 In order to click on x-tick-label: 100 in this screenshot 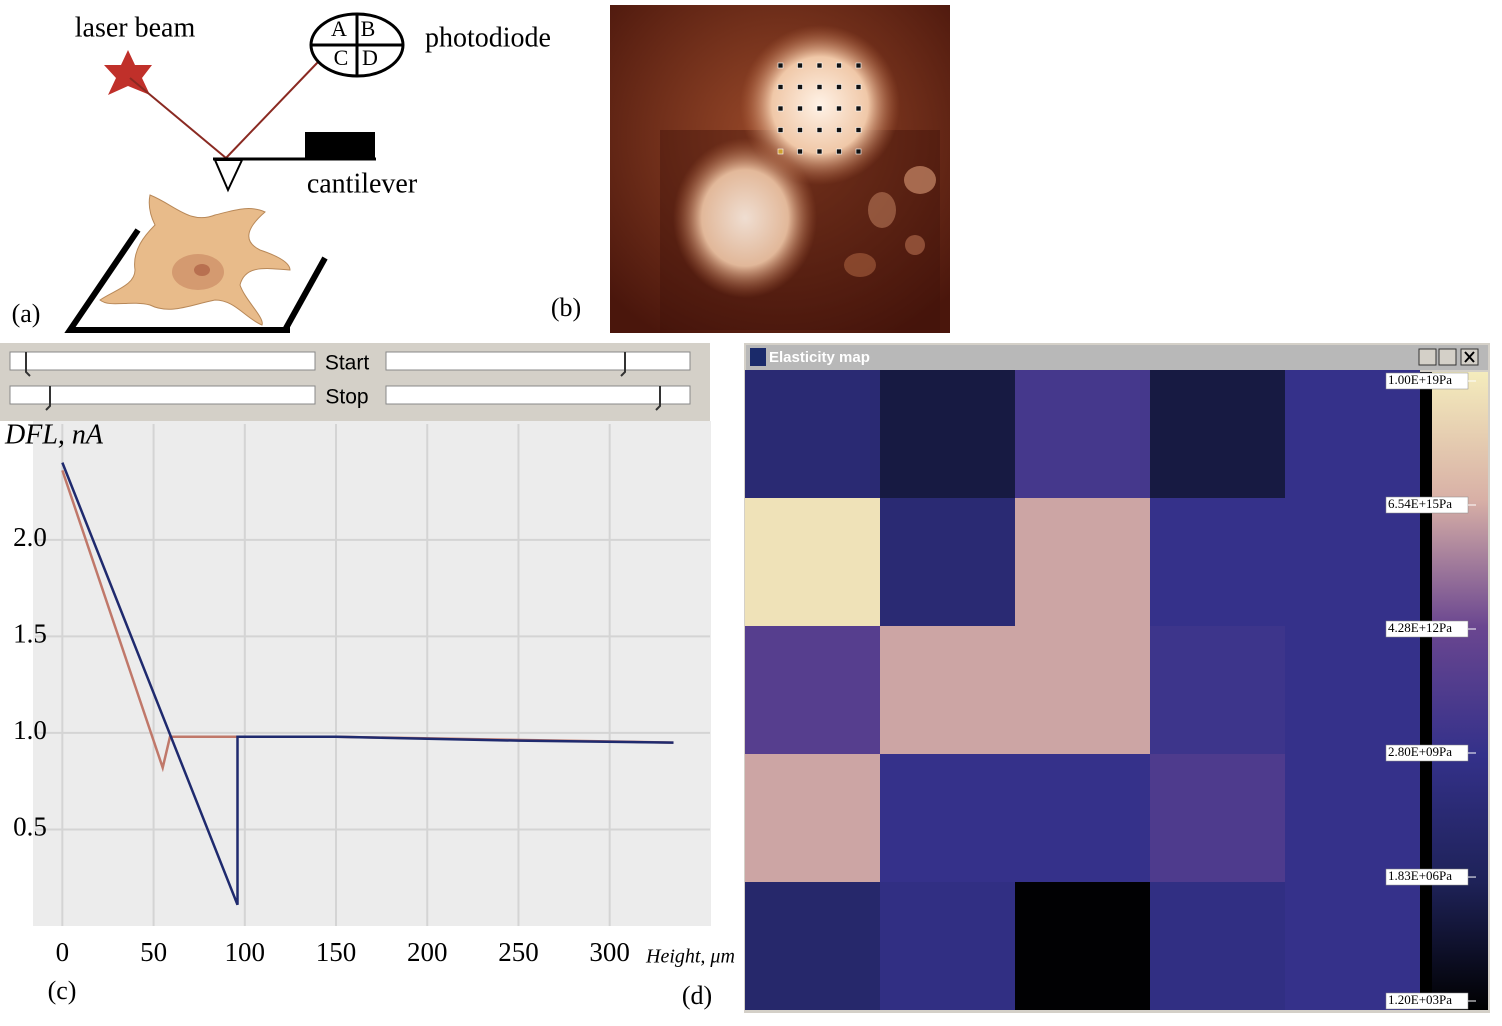, I will do `click(245, 952)`.